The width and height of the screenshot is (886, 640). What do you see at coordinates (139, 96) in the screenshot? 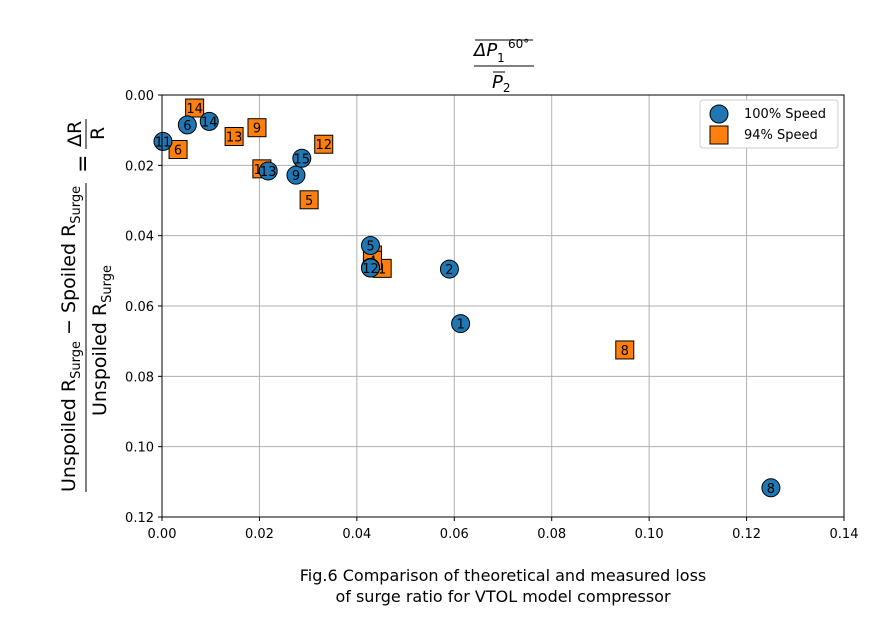
I see `y-tick-label: 0.00` at bounding box center [139, 96].